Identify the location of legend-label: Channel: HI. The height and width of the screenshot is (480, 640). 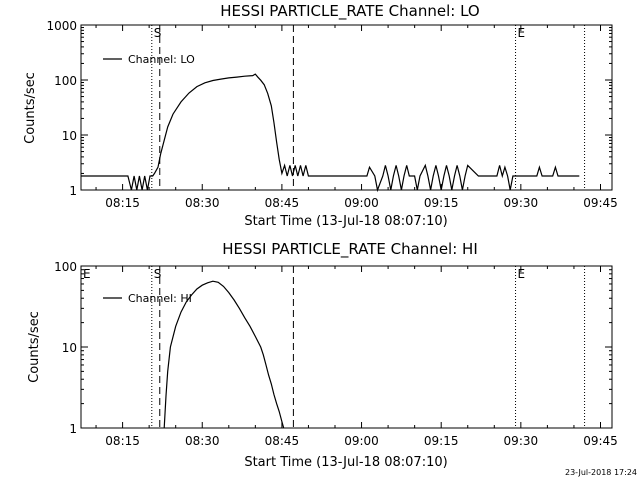
(160, 298).